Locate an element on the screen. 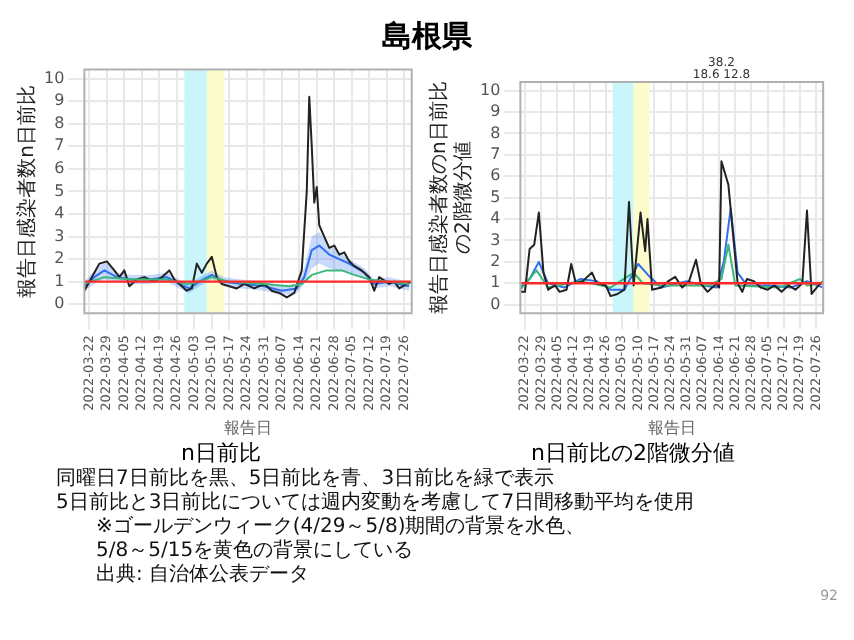  y-axis-title: 報告日感染者数のn日前比の2階微分値 is located at coordinates (451, 197).